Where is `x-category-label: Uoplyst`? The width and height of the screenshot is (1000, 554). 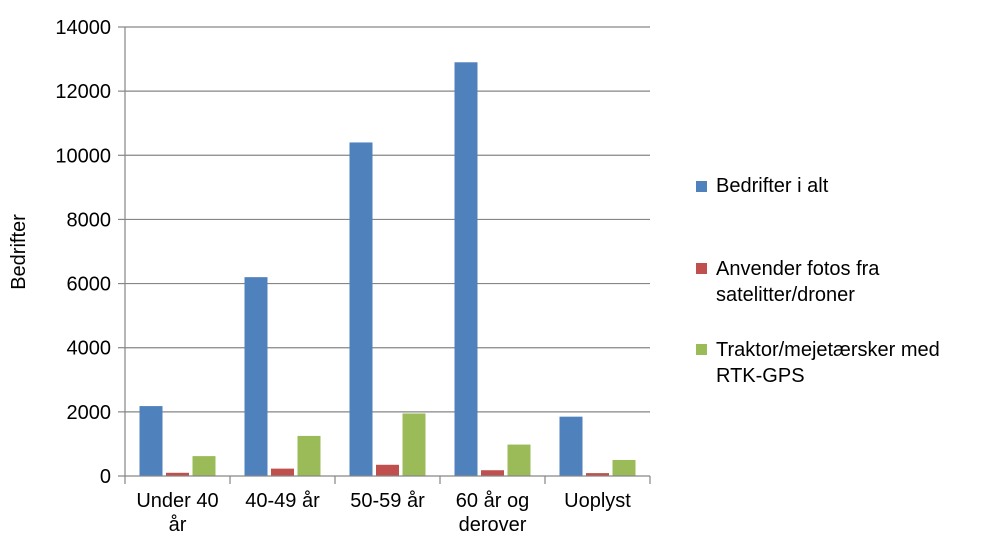
x-category-label: Uoplyst is located at coordinates (597, 501).